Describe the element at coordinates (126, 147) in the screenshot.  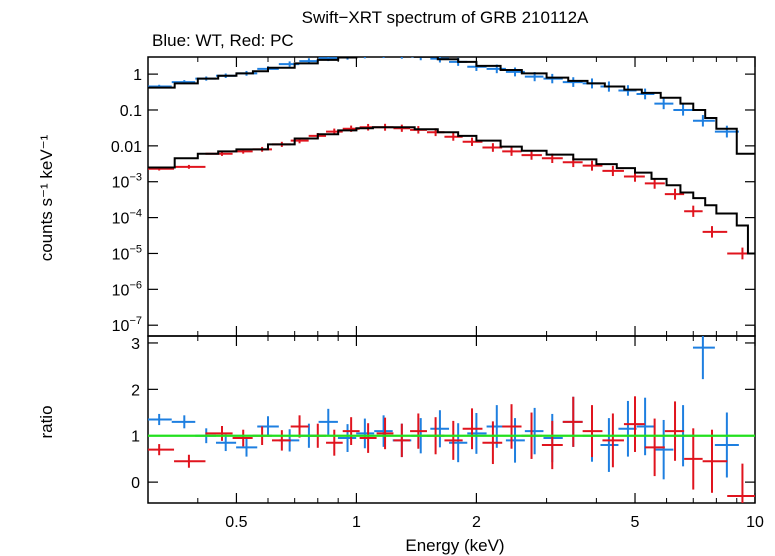
I see `y-tick-label: 0.01` at that location.